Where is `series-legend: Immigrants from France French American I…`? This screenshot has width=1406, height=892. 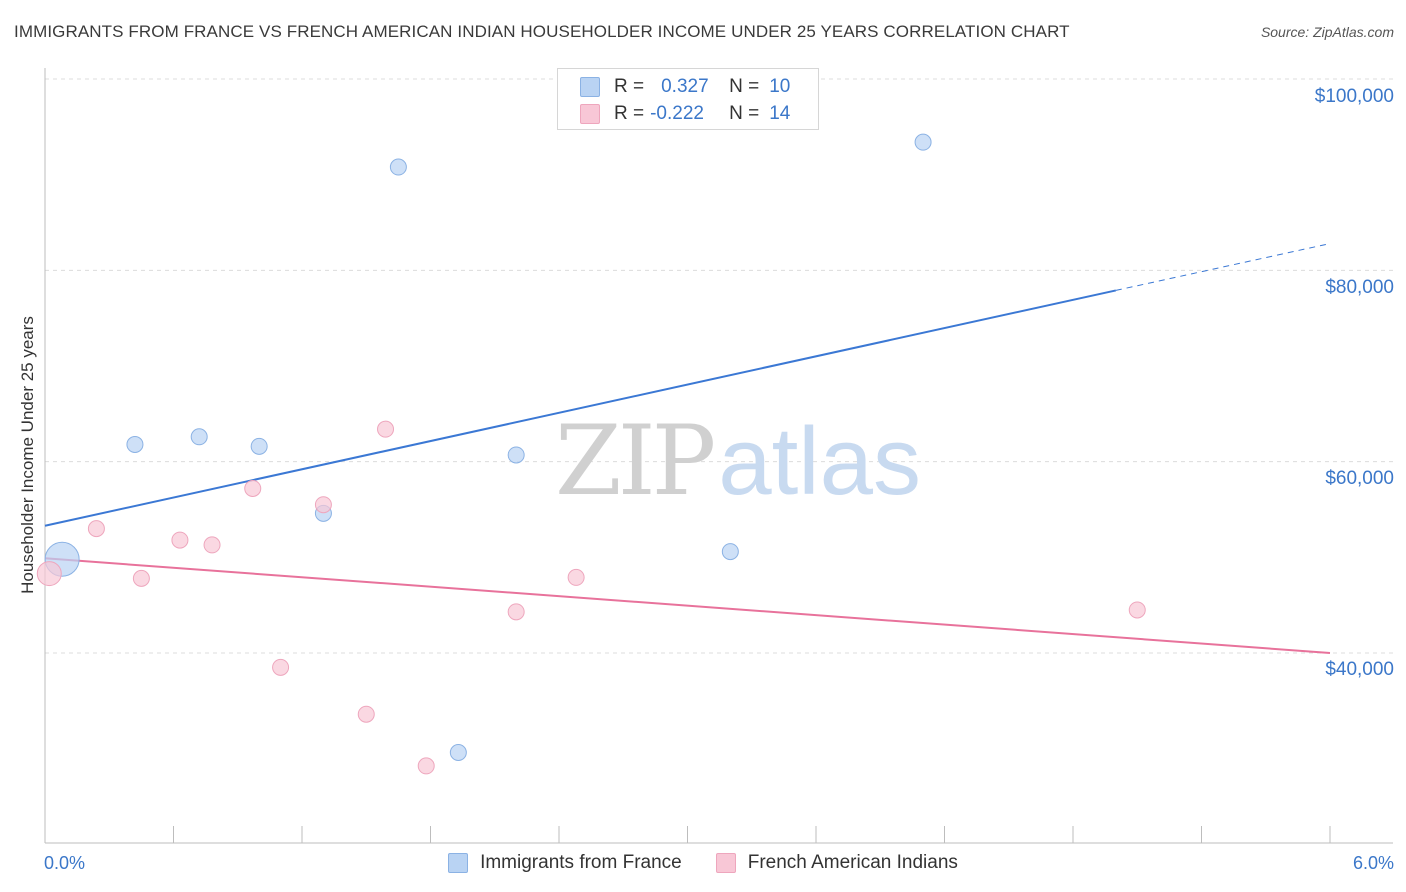
series-legend: Immigrants from France French American I… is located at coordinates (703, 863).